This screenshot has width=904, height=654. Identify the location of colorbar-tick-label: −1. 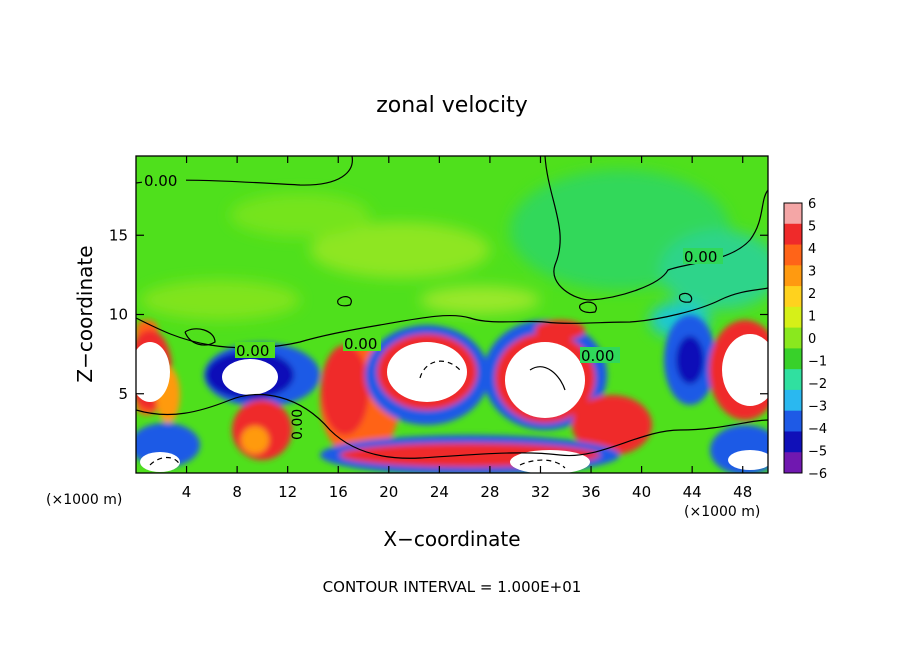
(817, 362).